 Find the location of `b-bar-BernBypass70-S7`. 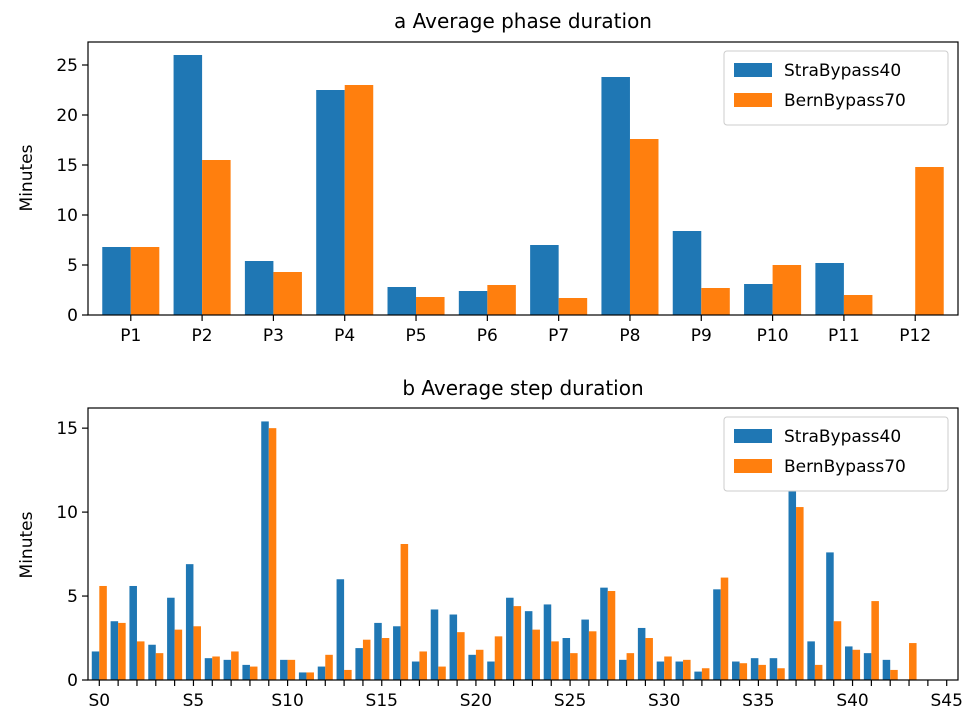

b-bar-BernBypass70-S7 is located at coordinates (235, 665).